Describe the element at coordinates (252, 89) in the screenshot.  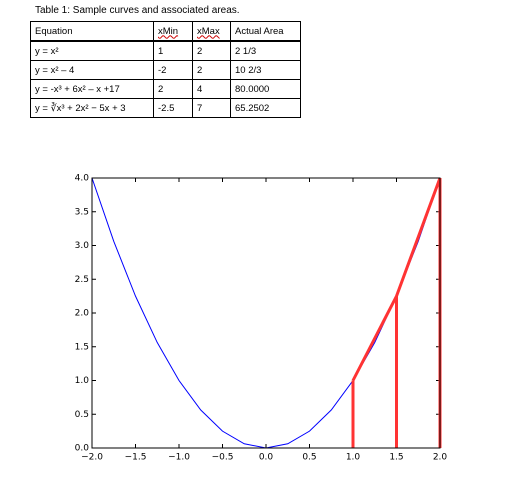
I see `cell-text: 80.0000` at that location.